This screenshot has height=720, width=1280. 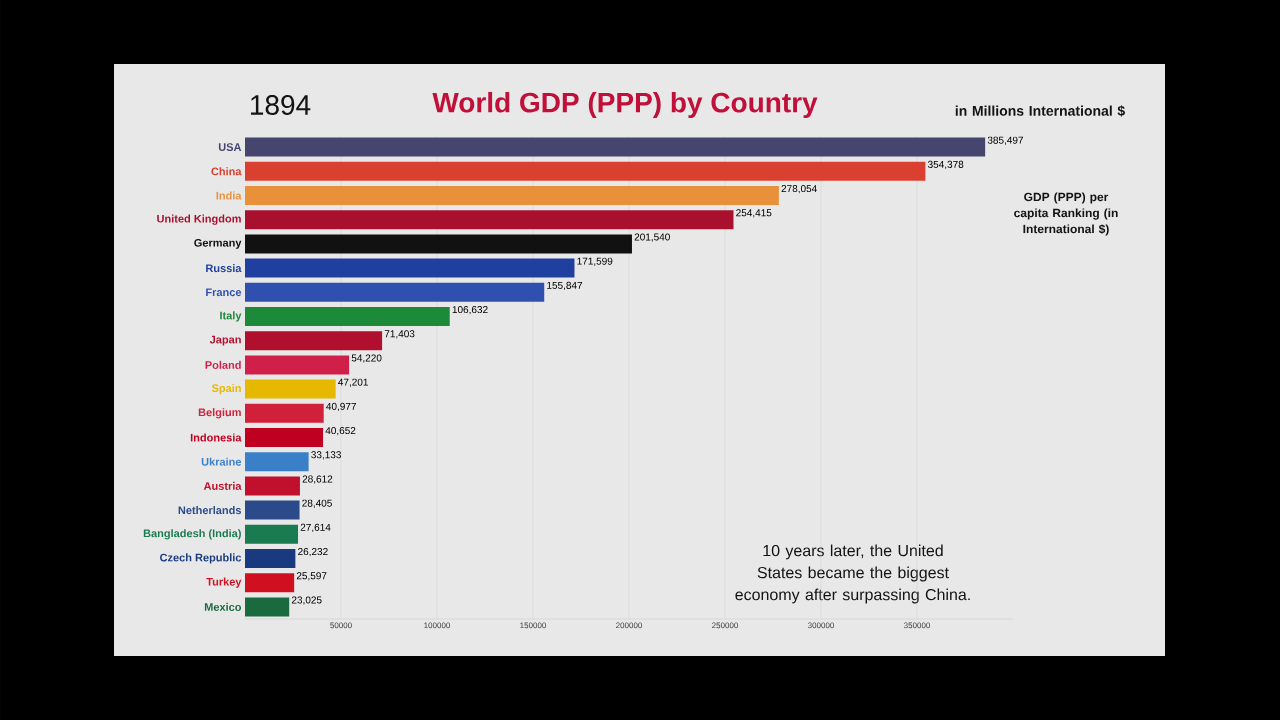 What do you see at coordinates (1005, 140) in the screenshot?
I see `data-label: 385,497` at bounding box center [1005, 140].